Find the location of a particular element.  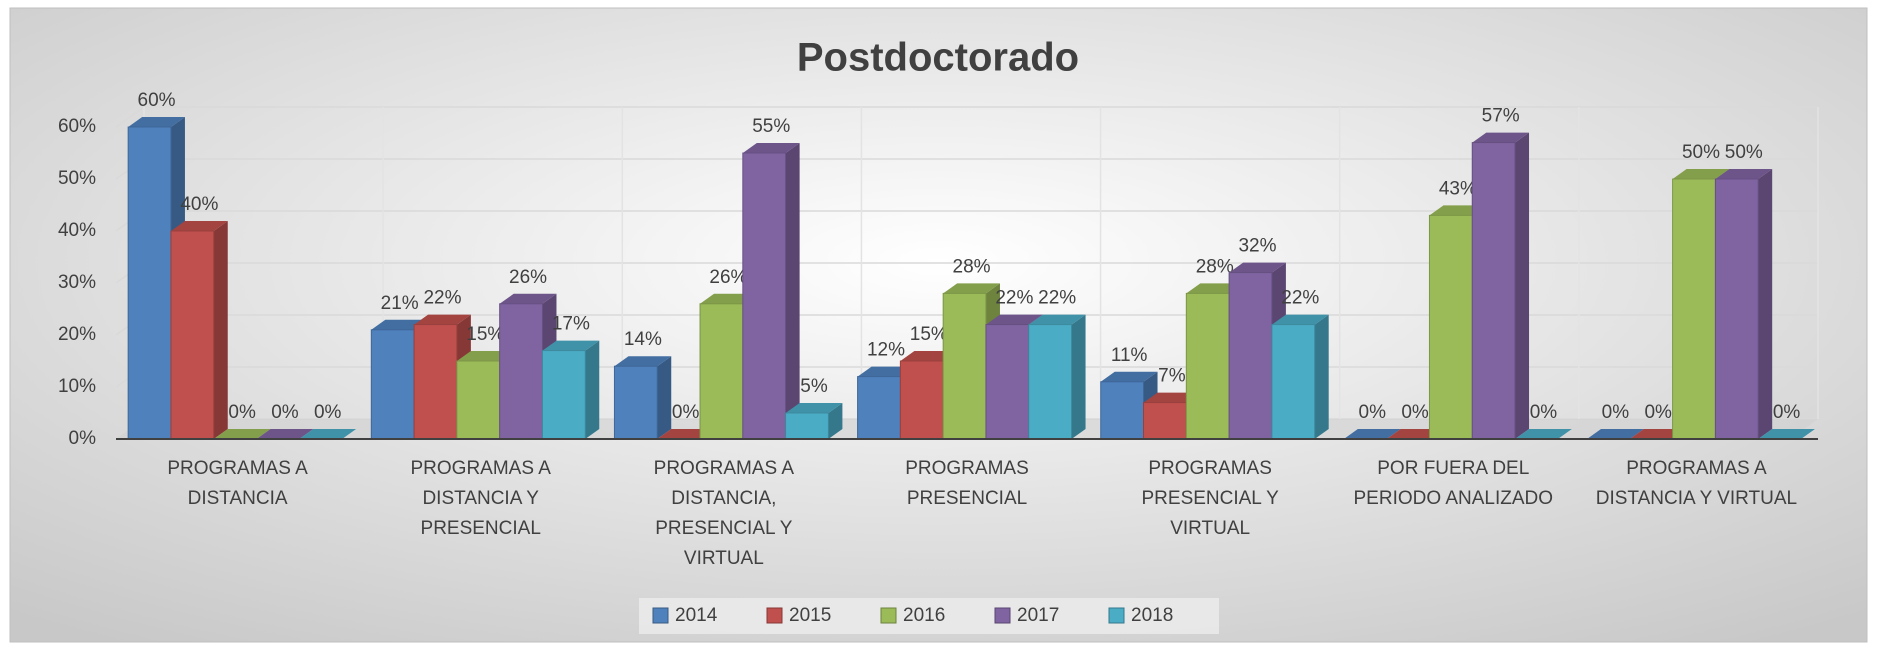

x-tick-label-line: DISTANCIA, is located at coordinates (723, 498).